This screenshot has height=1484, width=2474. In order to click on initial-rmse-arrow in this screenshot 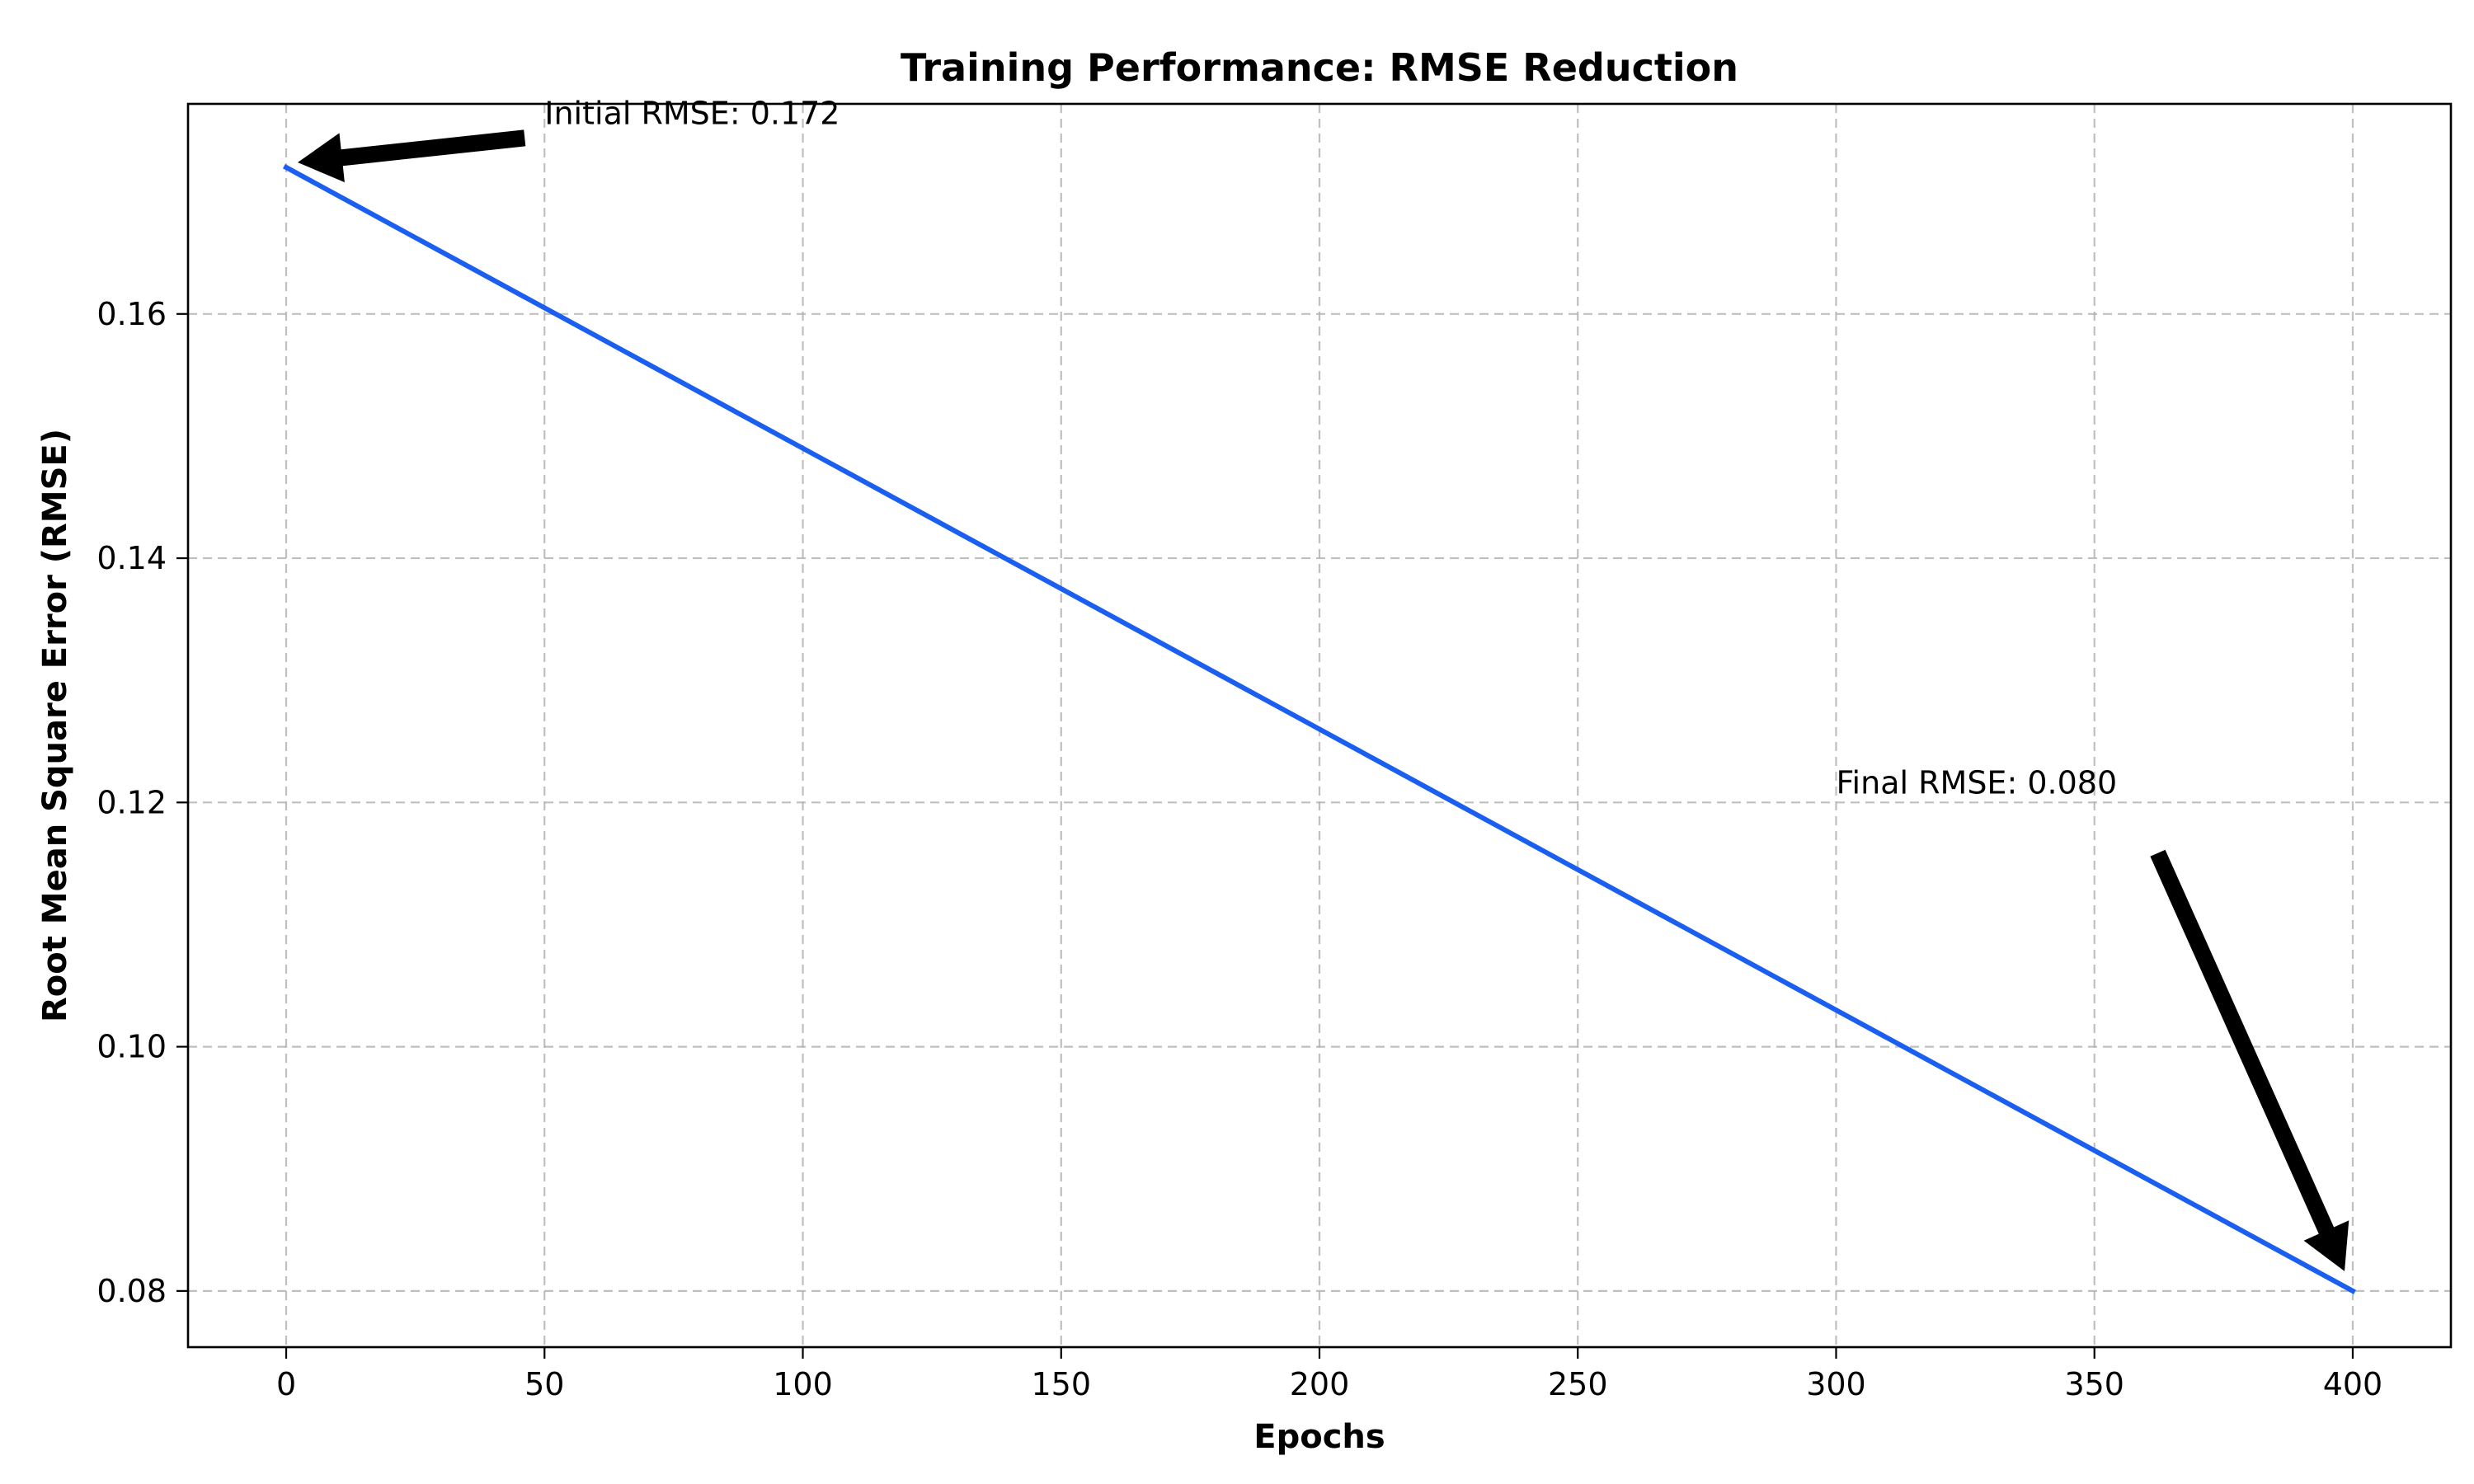, I will do `click(412, 156)`.